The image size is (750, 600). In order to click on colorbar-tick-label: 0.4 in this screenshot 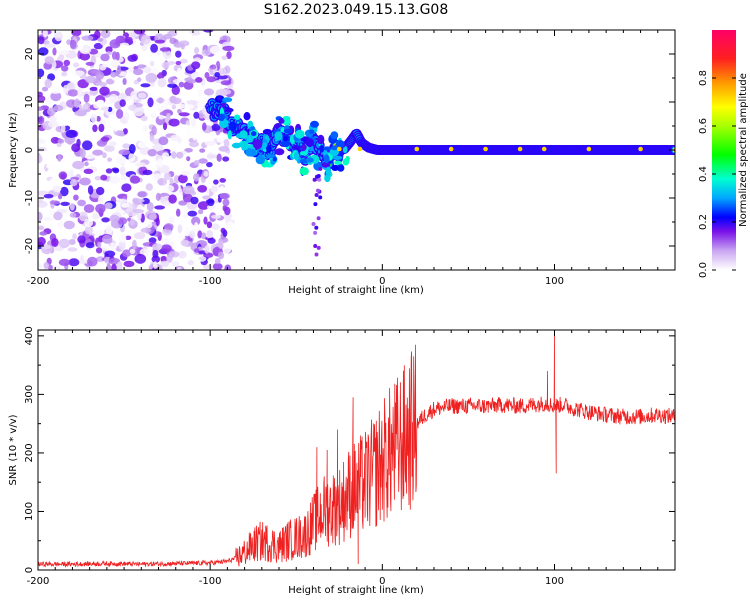, I will do `click(703, 174)`.